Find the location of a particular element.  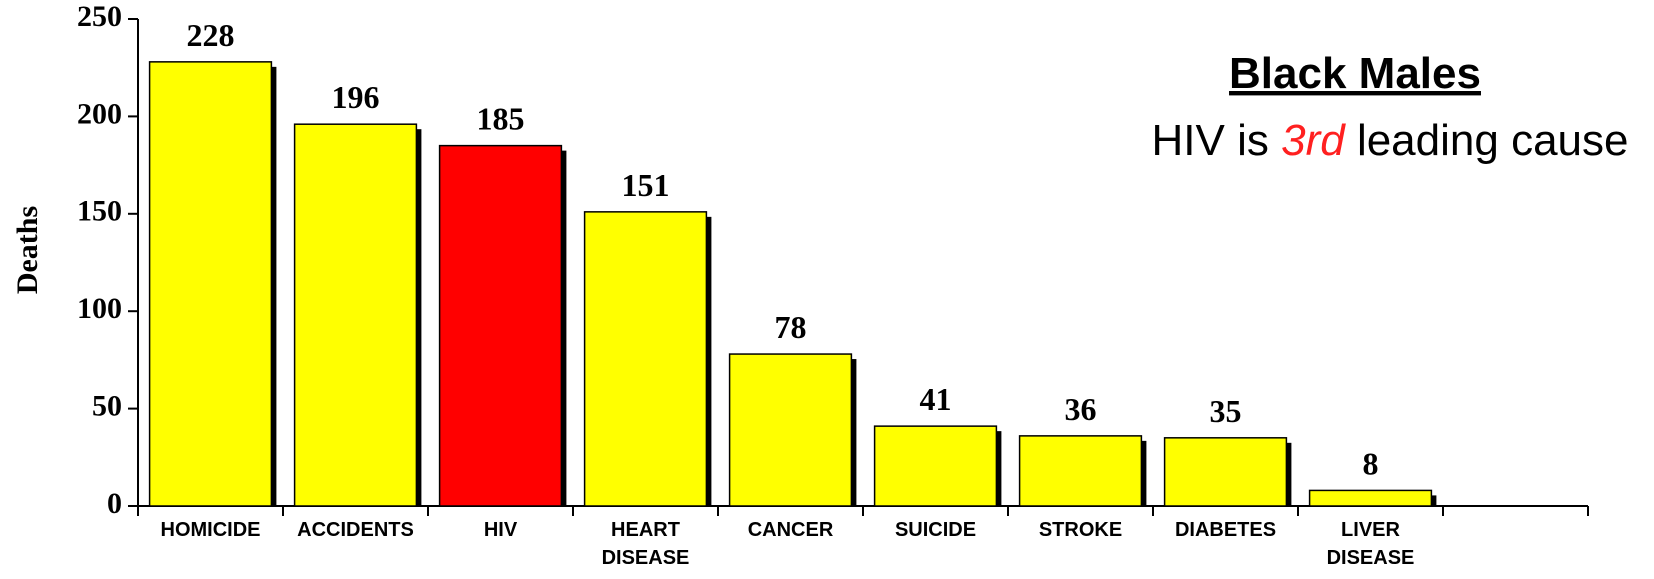

x-tick-label: LIVER DISEASE is located at coordinates (1370, 544).